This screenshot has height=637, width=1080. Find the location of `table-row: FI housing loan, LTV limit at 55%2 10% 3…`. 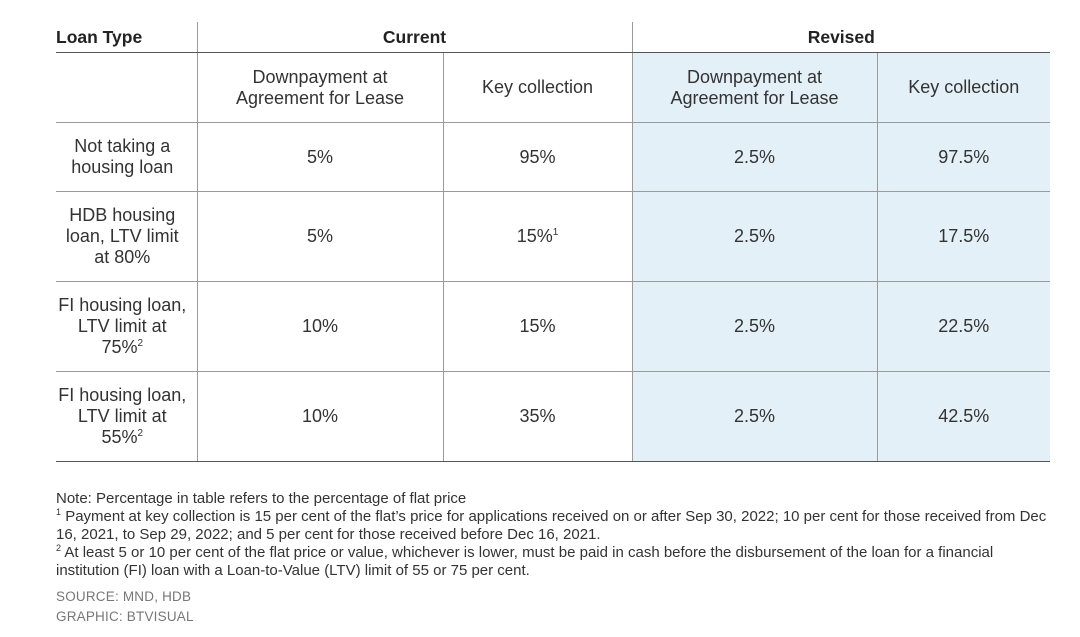

table-row: FI housing loan, LTV limit at 55%2 10% 3… is located at coordinates (553, 416).